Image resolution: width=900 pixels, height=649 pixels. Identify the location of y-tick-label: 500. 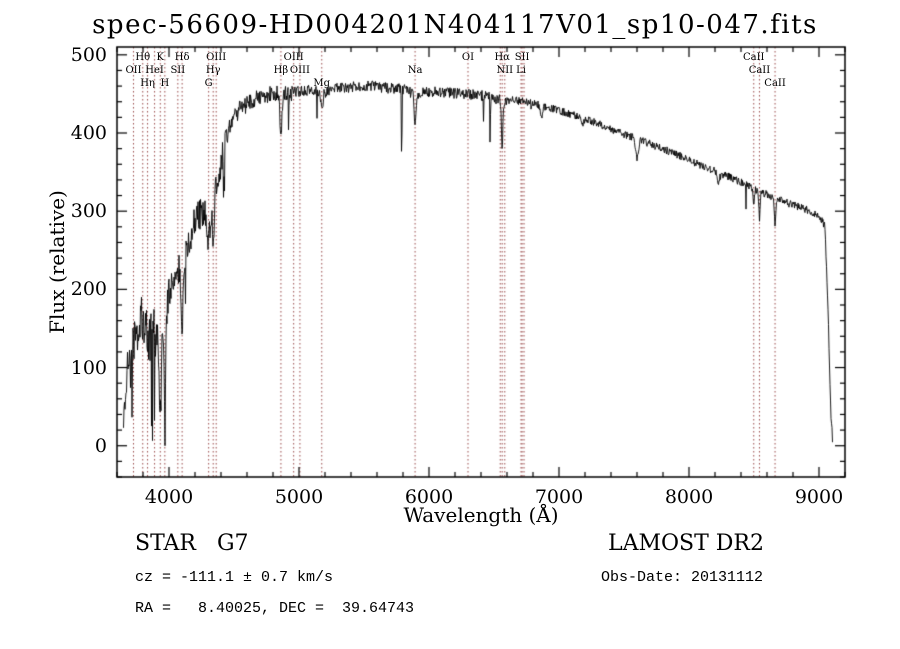
(88, 54).